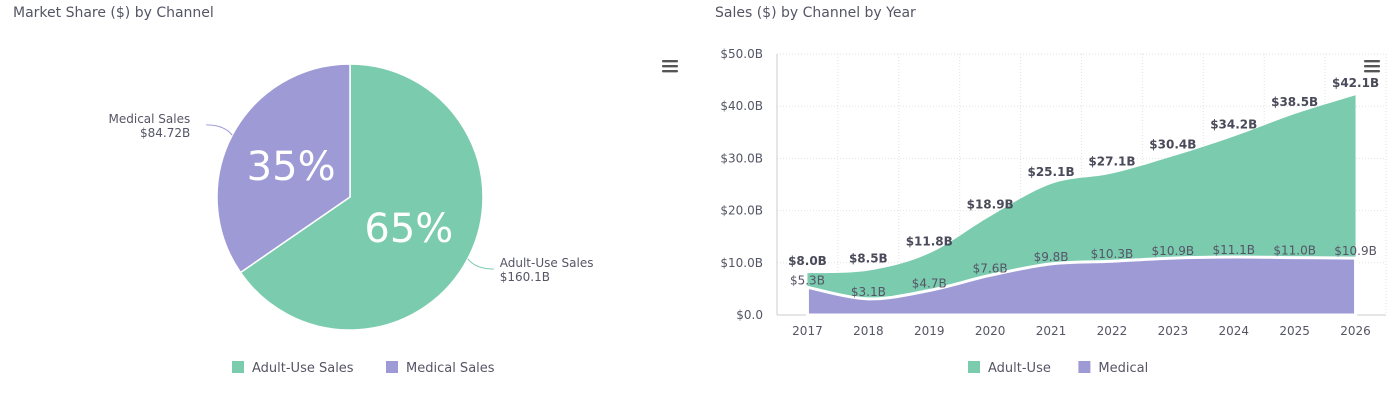  What do you see at coordinates (990, 268) in the screenshot?
I see `medical-data-label: $7.6B` at bounding box center [990, 268].